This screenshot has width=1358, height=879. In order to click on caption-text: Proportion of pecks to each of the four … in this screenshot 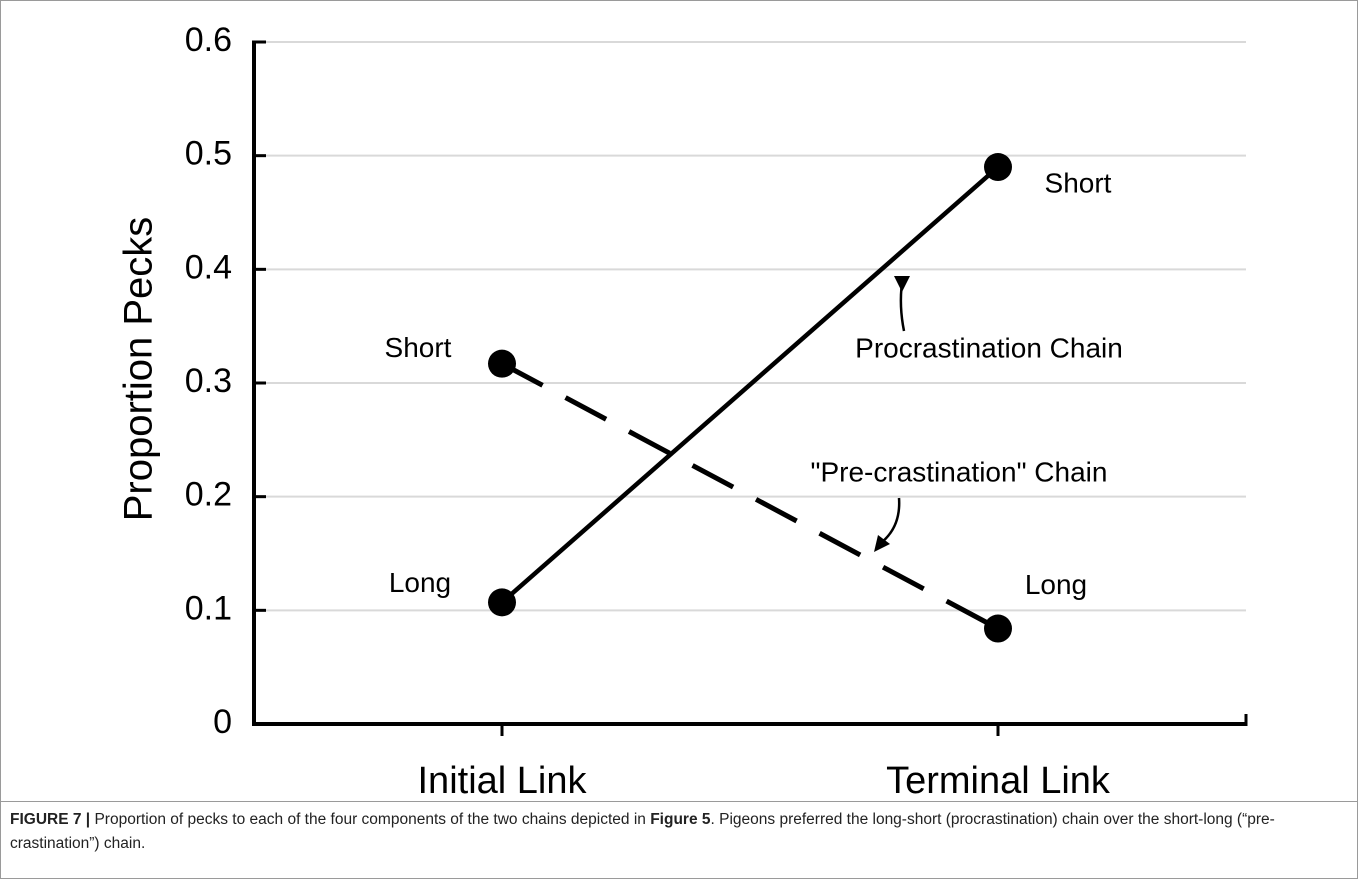, I will do `click(370, 819)`.